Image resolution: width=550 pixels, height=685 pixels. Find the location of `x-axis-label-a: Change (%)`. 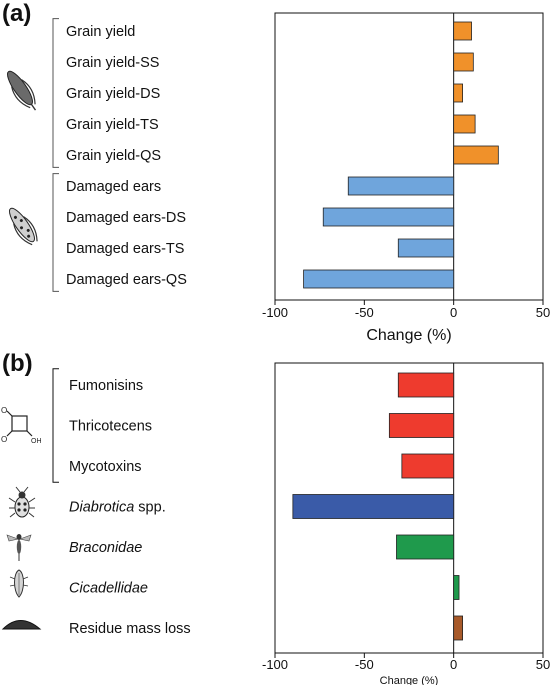

x-axis-label-a: Change (%) is located at coordinates (408, 335).